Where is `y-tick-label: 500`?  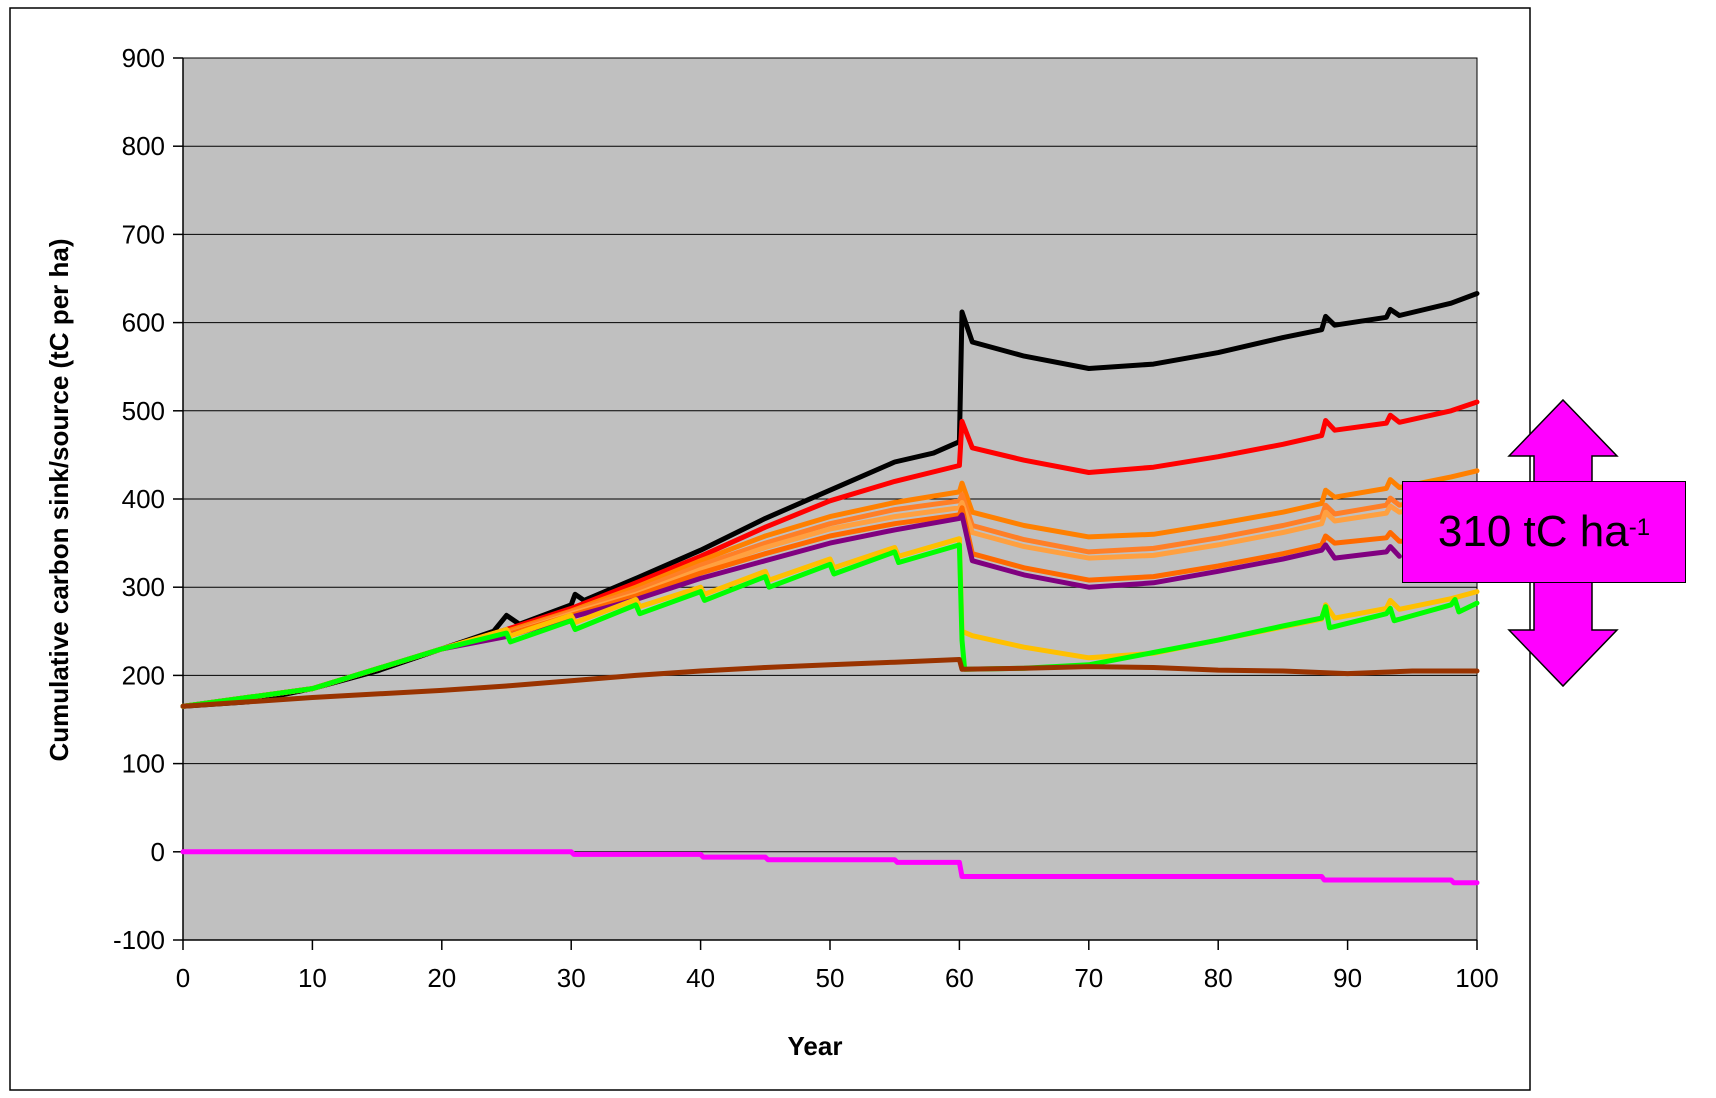
y-tick-label: 500 is located at coordinates (143, 411).